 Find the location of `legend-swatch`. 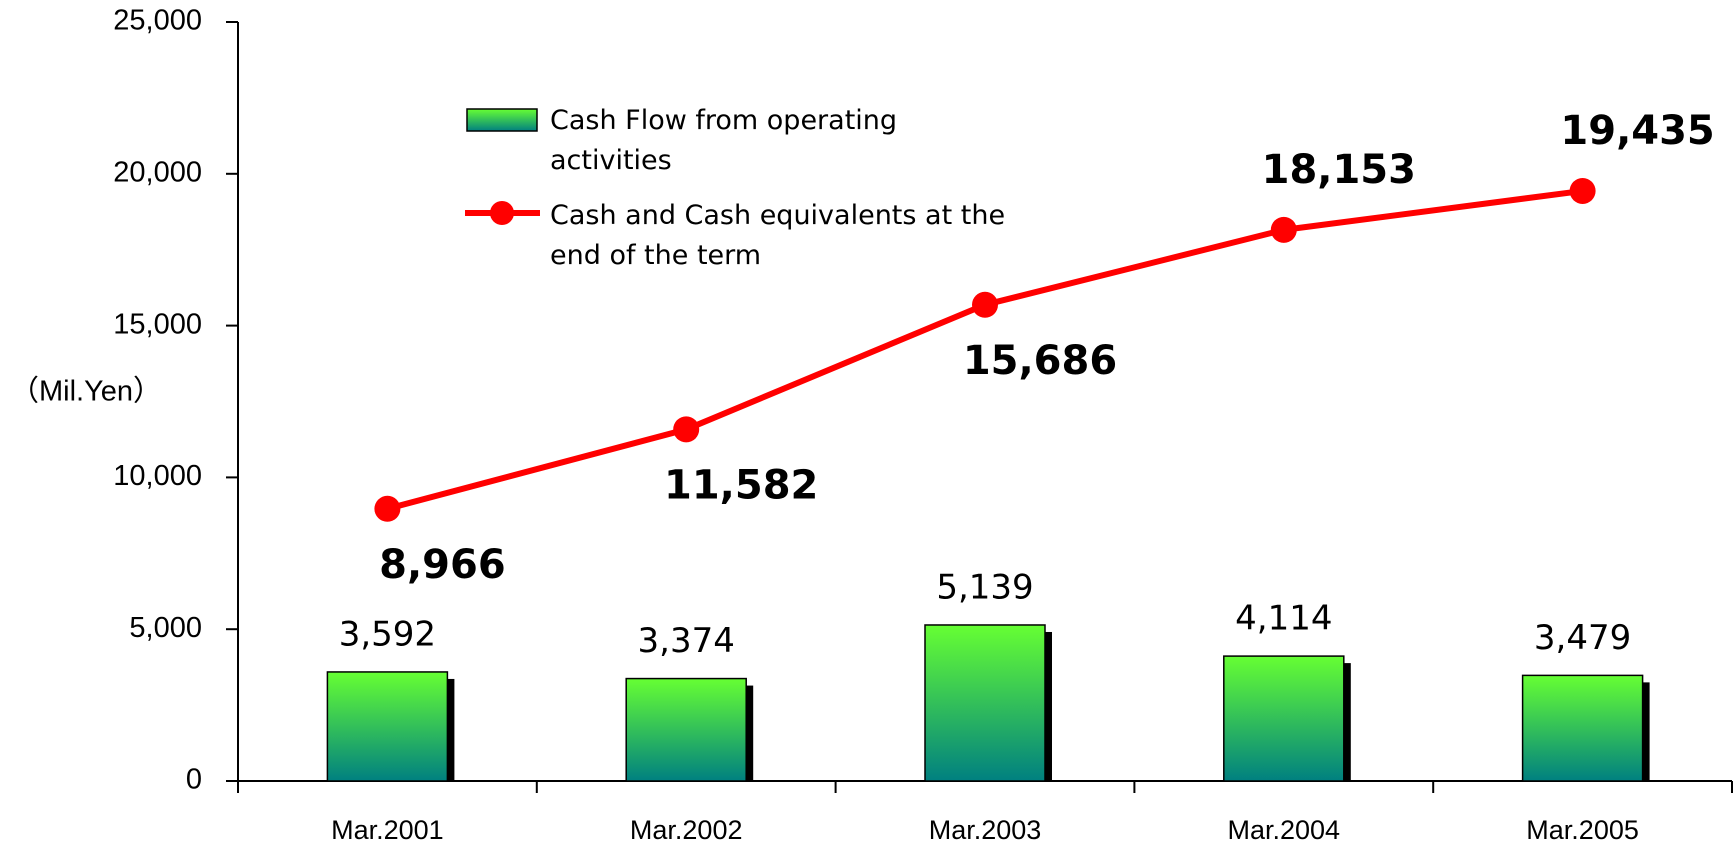

legend-swatch is located at coordinates (502, 120).